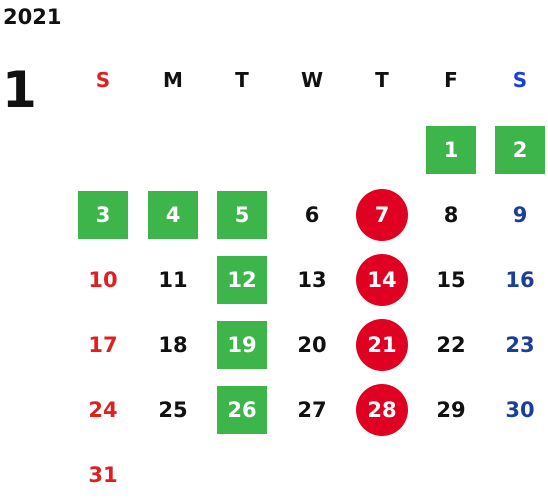 The width and height of the screenshot is (548, 503). What do you see at coordinates (308, 475) in the screenshot?
I see `week-row-6: 31` at bounding box center [308, 475].